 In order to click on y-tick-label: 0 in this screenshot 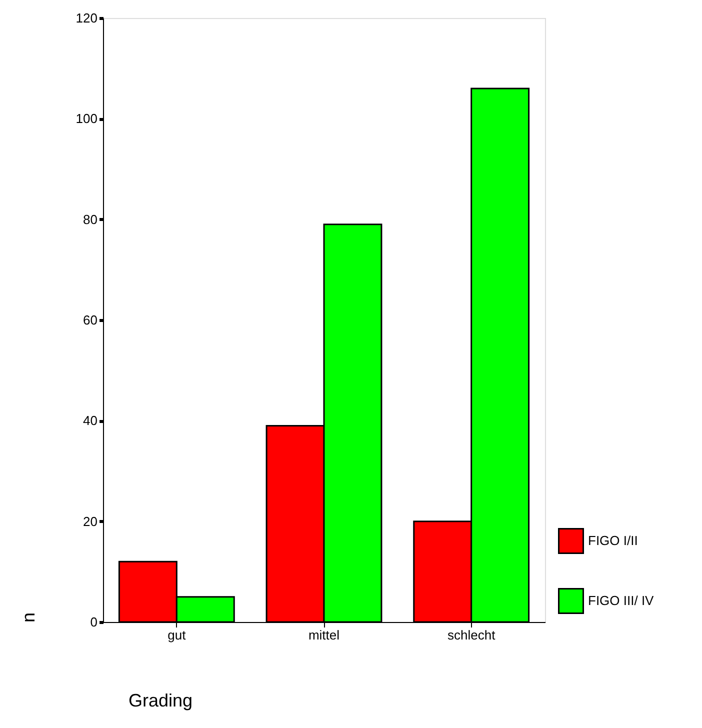, I will do `click(94, 622)`.